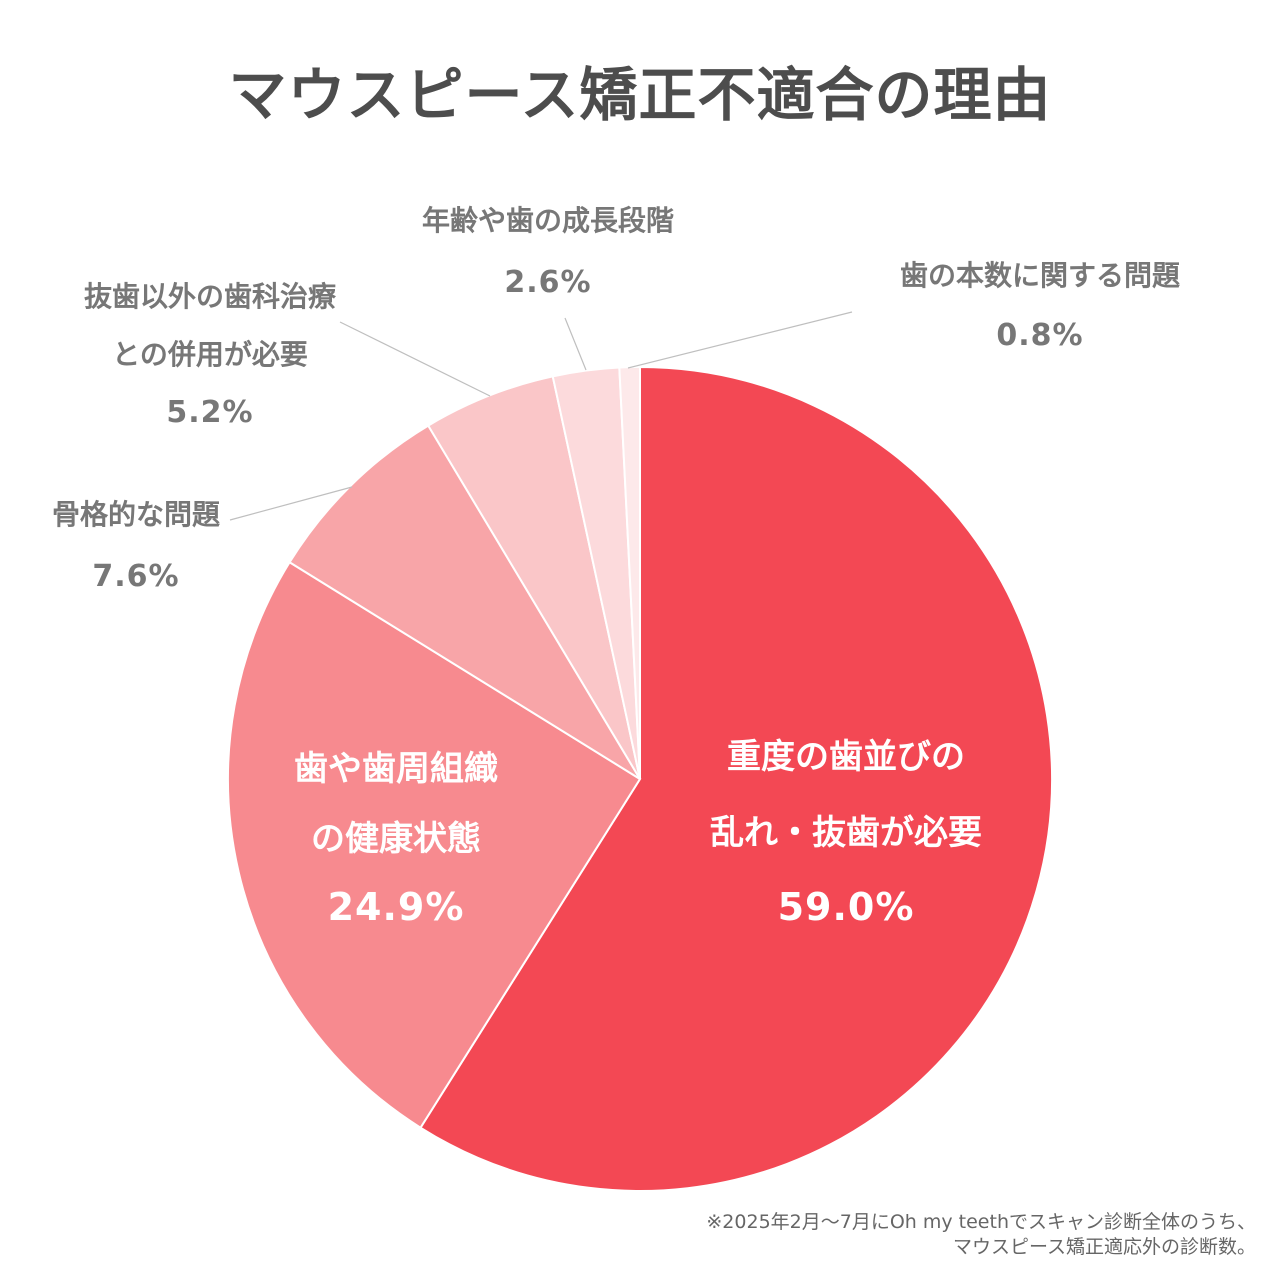  What do you see at coordinates (1039, 335) in the screenshot?
I see `slice-value-label-6: 0.8%` at bounding box center [1039, 335].